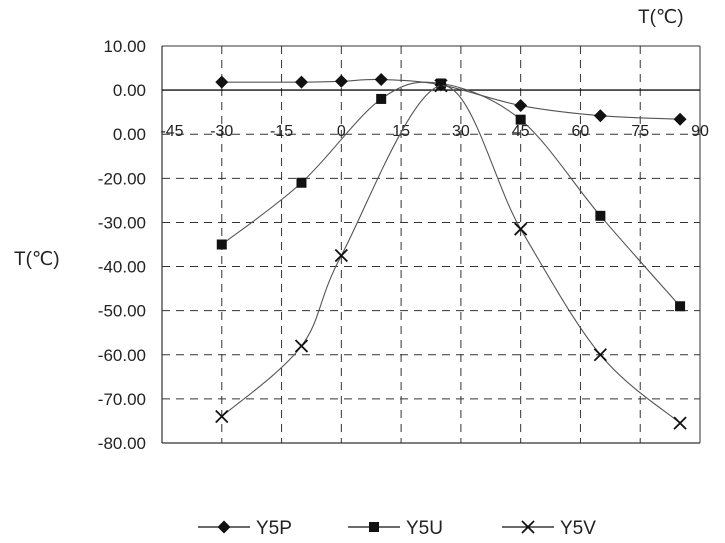 Image resolution: width=725 pixels, height=543 pixels. I want to click on legend-item-y5u: Y5U, so click(395, 528).